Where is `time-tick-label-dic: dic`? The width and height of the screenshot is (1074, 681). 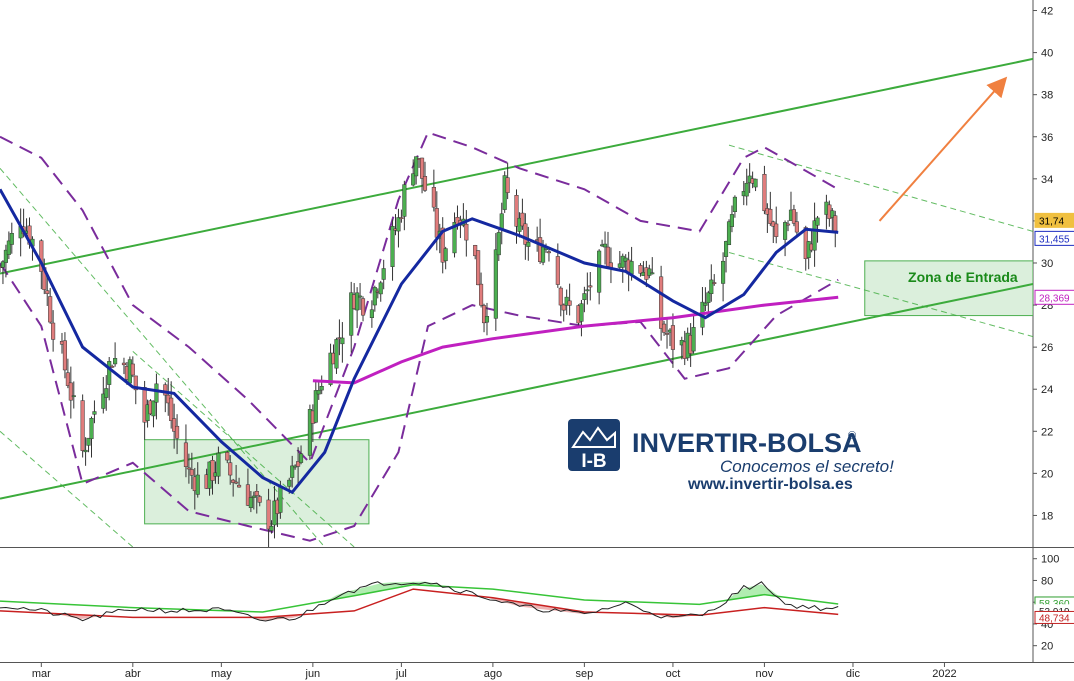
time-tick-label-dic: dic is located at coordinates (853, 674).